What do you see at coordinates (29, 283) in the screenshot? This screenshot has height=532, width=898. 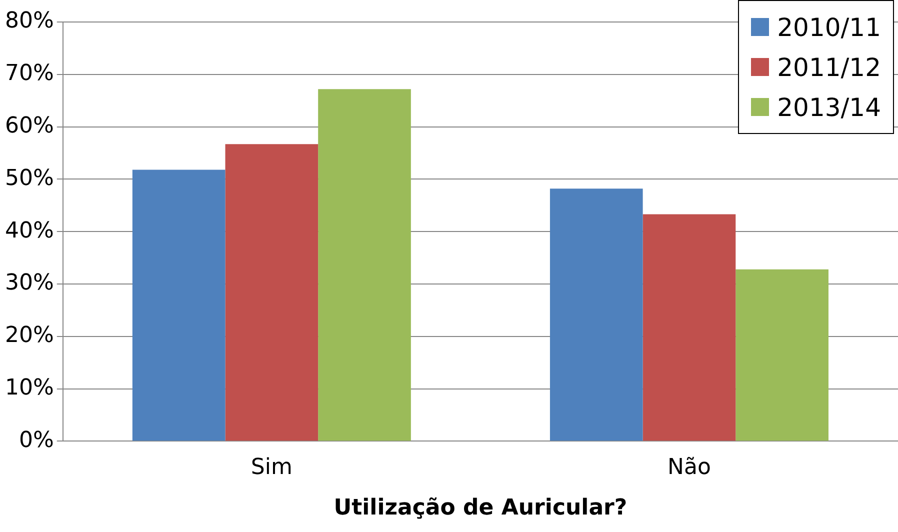 I see `y-tick-label: 30%` at bounding box center [29, 283].